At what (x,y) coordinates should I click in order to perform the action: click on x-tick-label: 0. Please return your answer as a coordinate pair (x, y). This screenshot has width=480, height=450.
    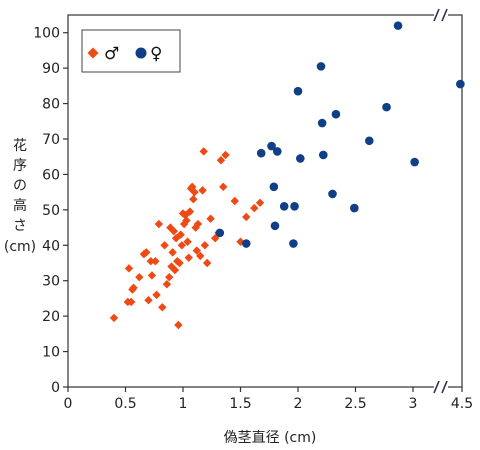
    Looking at the image, I should click on (68, 404).